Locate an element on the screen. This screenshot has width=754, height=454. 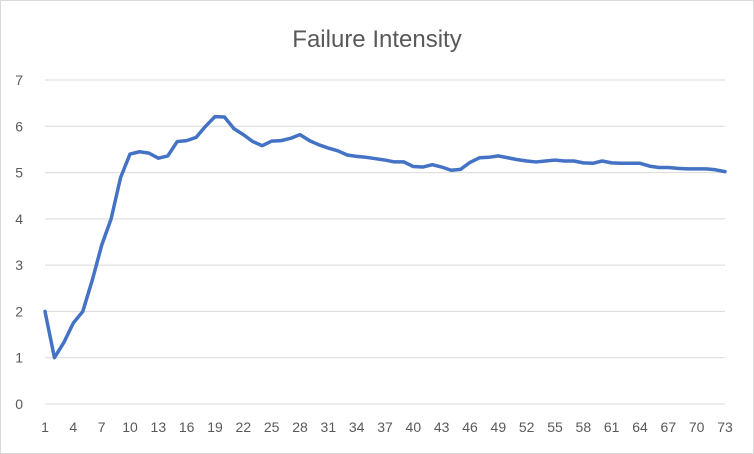
x-tick-label: 58 is located at coordinates (584, 427).